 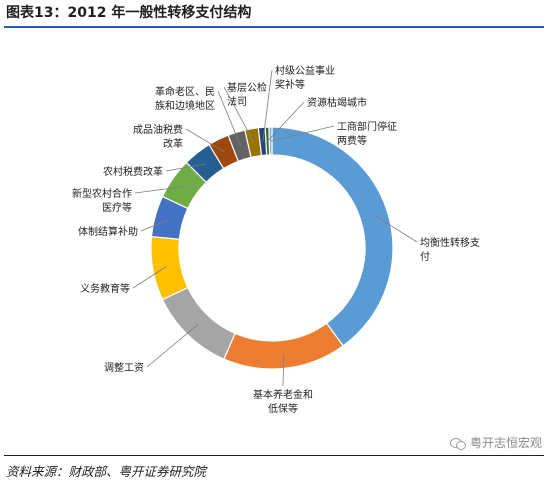 I want to click on slice-label-line: 两费等, so click(x=352, y=140).